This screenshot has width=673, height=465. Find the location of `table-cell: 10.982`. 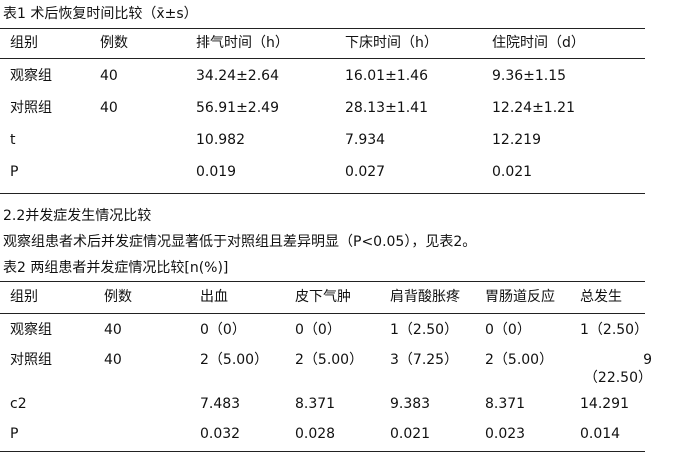

table-cell: 10.982 is located at coordinates (220, 140).